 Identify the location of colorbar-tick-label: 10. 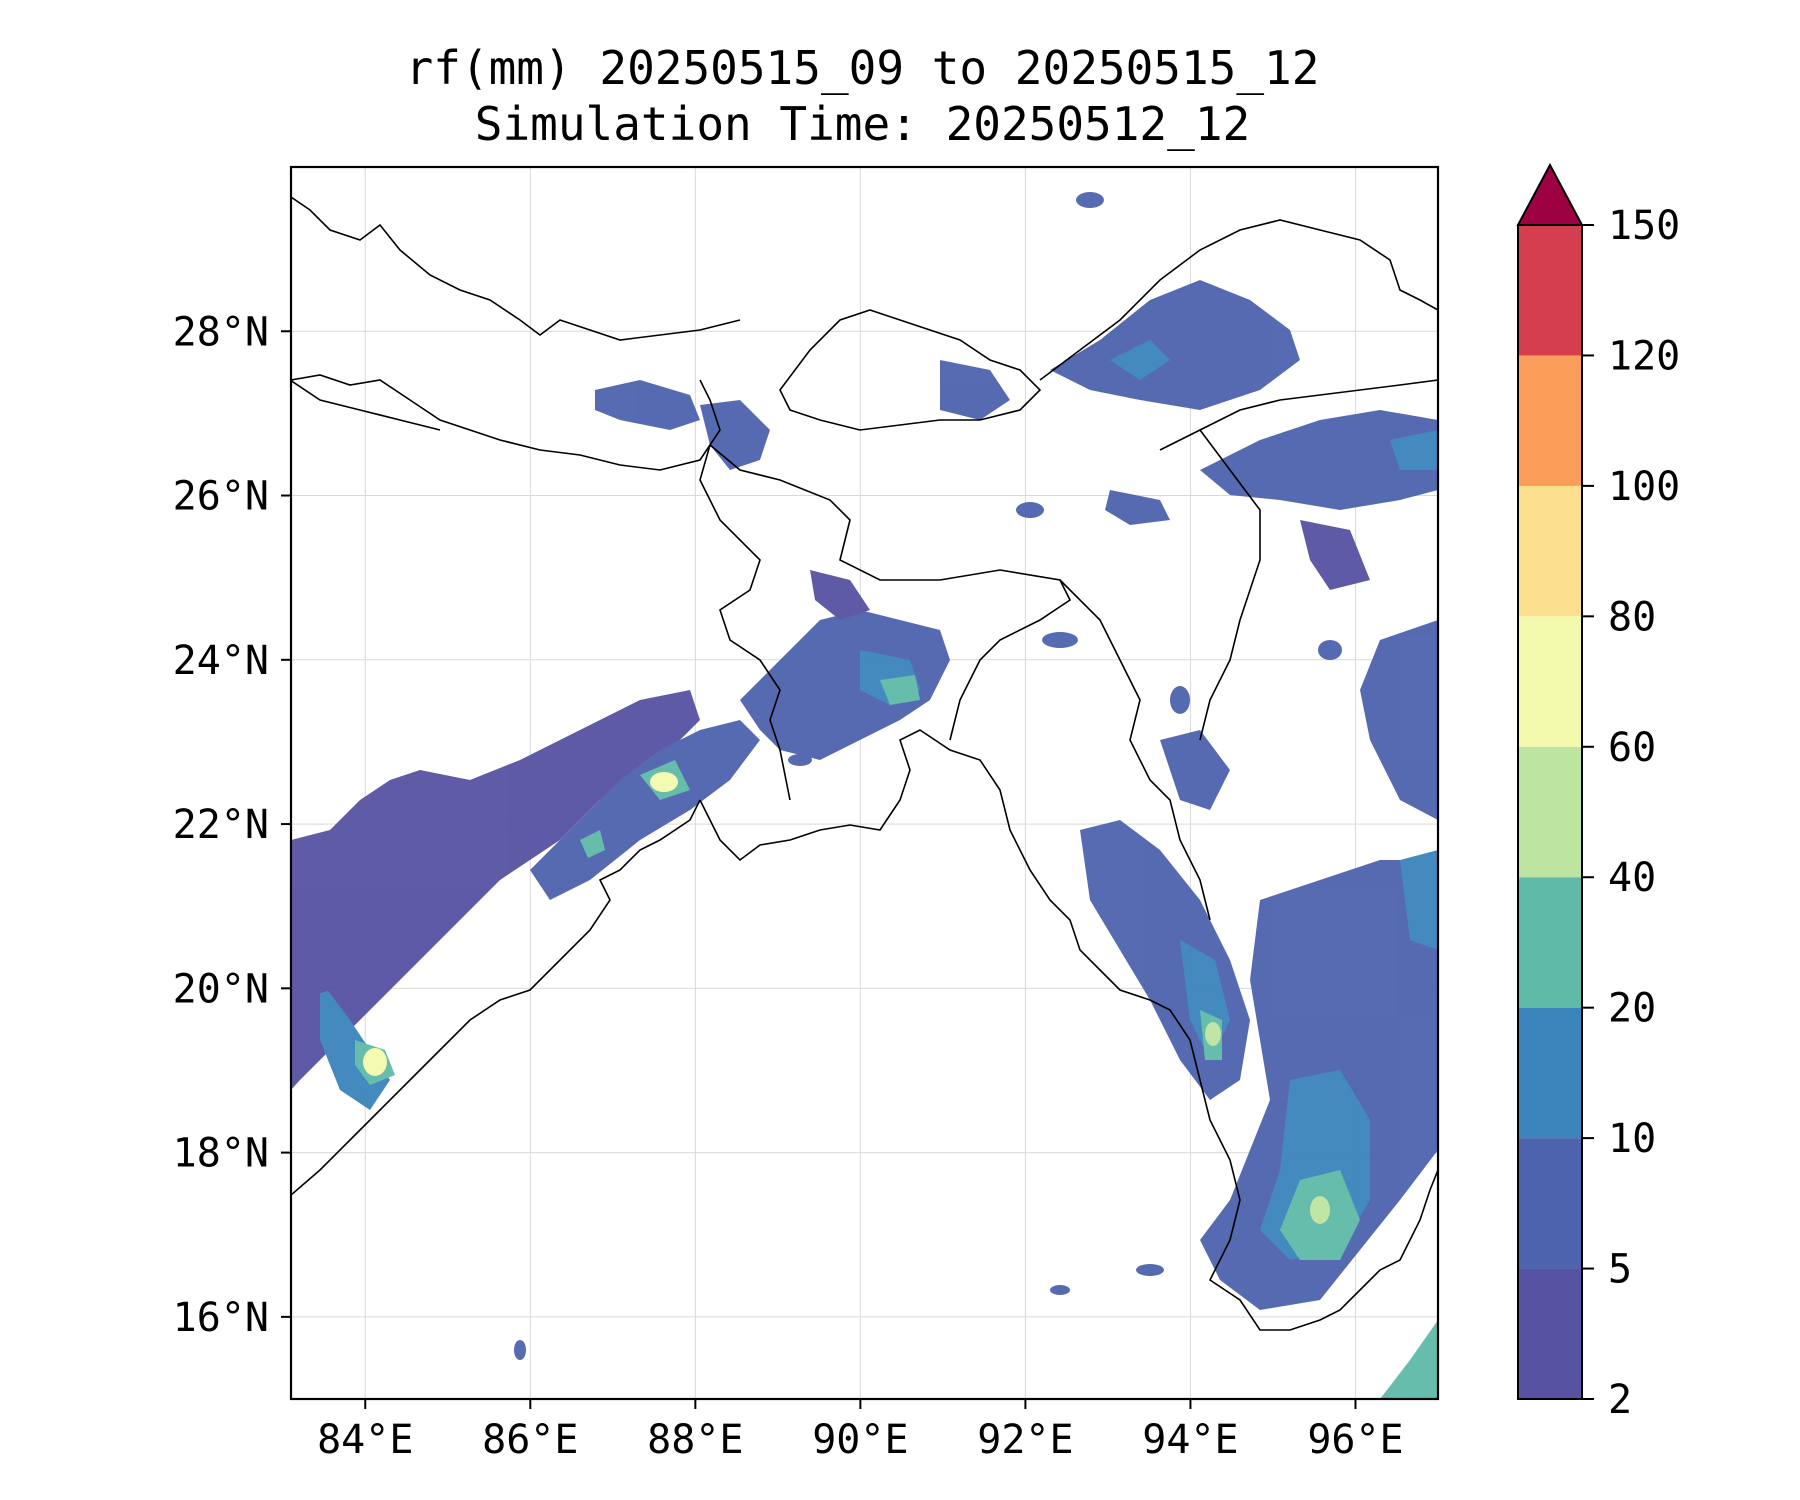
(1632, 1139).